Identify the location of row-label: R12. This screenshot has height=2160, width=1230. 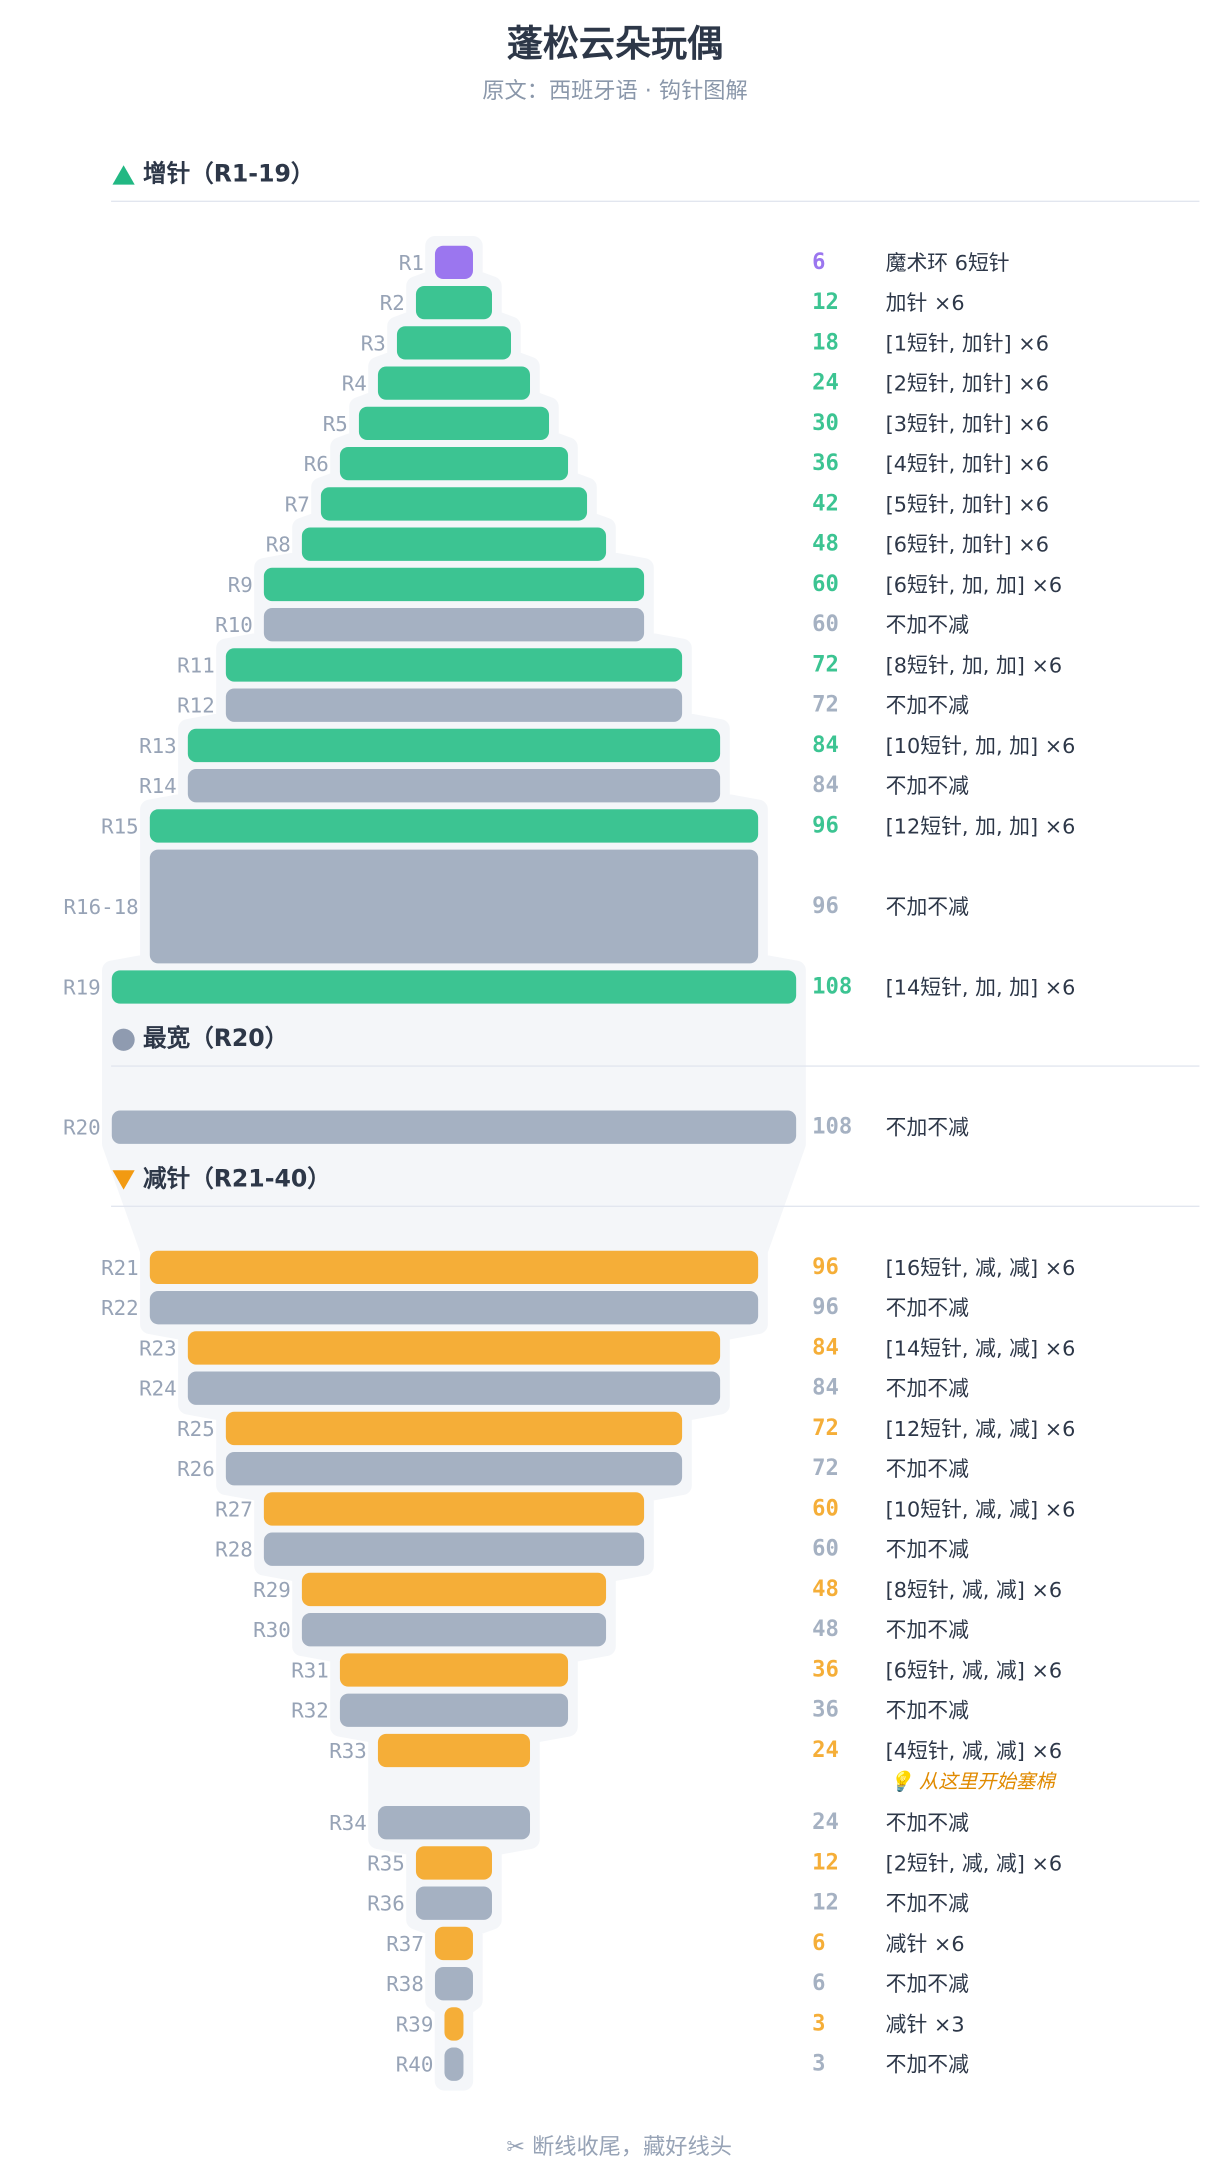
(196, 706).